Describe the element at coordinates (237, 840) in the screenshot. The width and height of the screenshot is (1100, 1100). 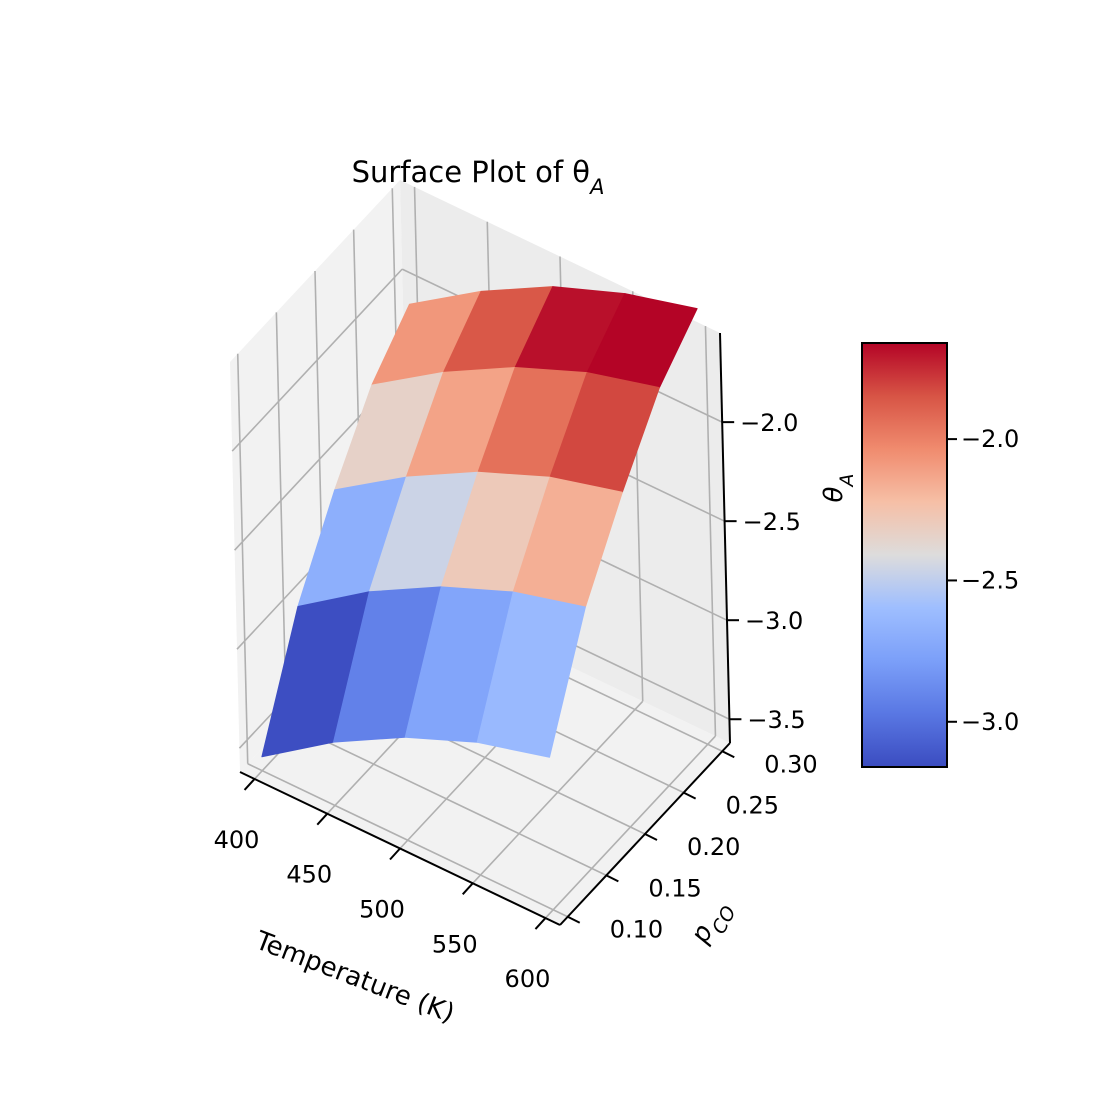
I see `x-tick-label: 400` at that location.